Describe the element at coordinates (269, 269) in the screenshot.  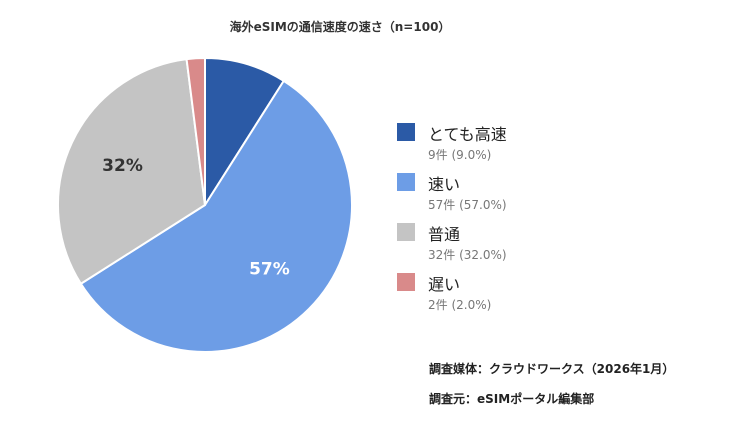
I see `slice-percent-label: 57%` at that location.